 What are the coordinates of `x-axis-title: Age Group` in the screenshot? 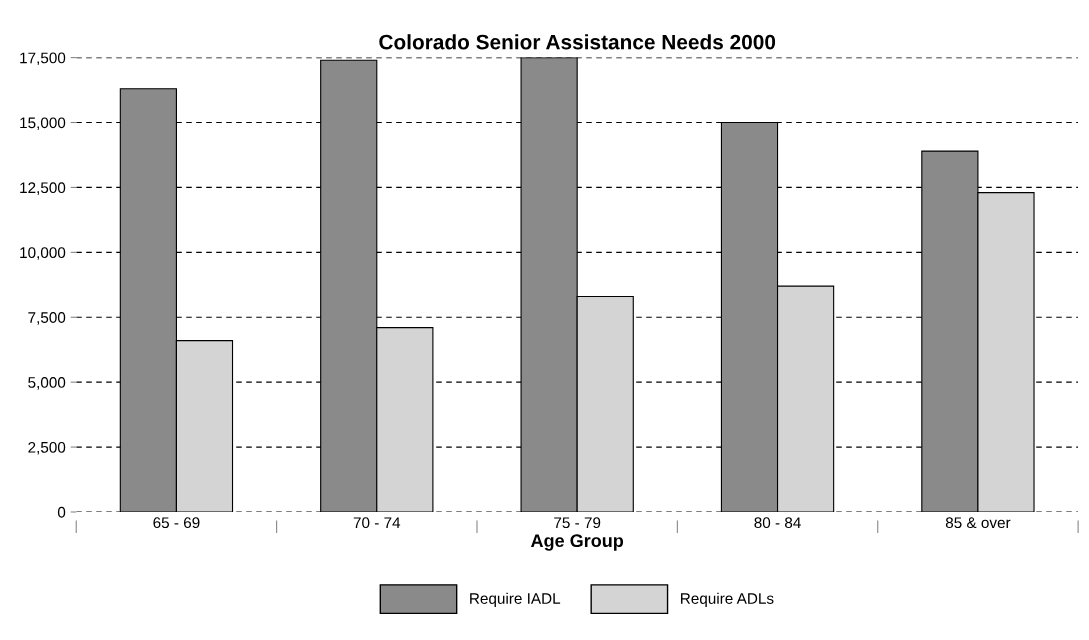 It's located at (577, 542).